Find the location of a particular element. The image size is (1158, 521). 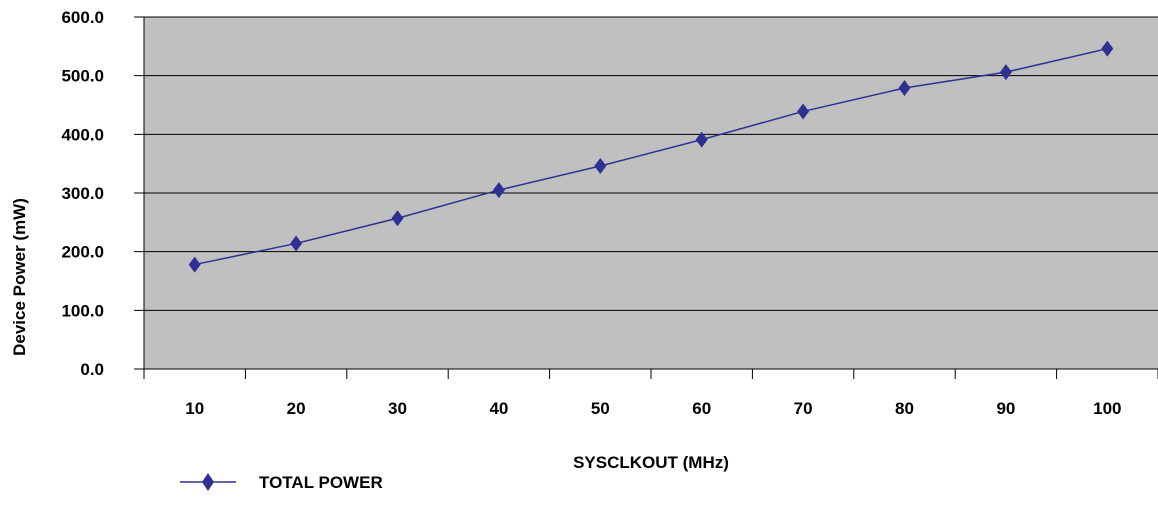

y-tick-label: 0.0 is located at coordinates (92, 369).